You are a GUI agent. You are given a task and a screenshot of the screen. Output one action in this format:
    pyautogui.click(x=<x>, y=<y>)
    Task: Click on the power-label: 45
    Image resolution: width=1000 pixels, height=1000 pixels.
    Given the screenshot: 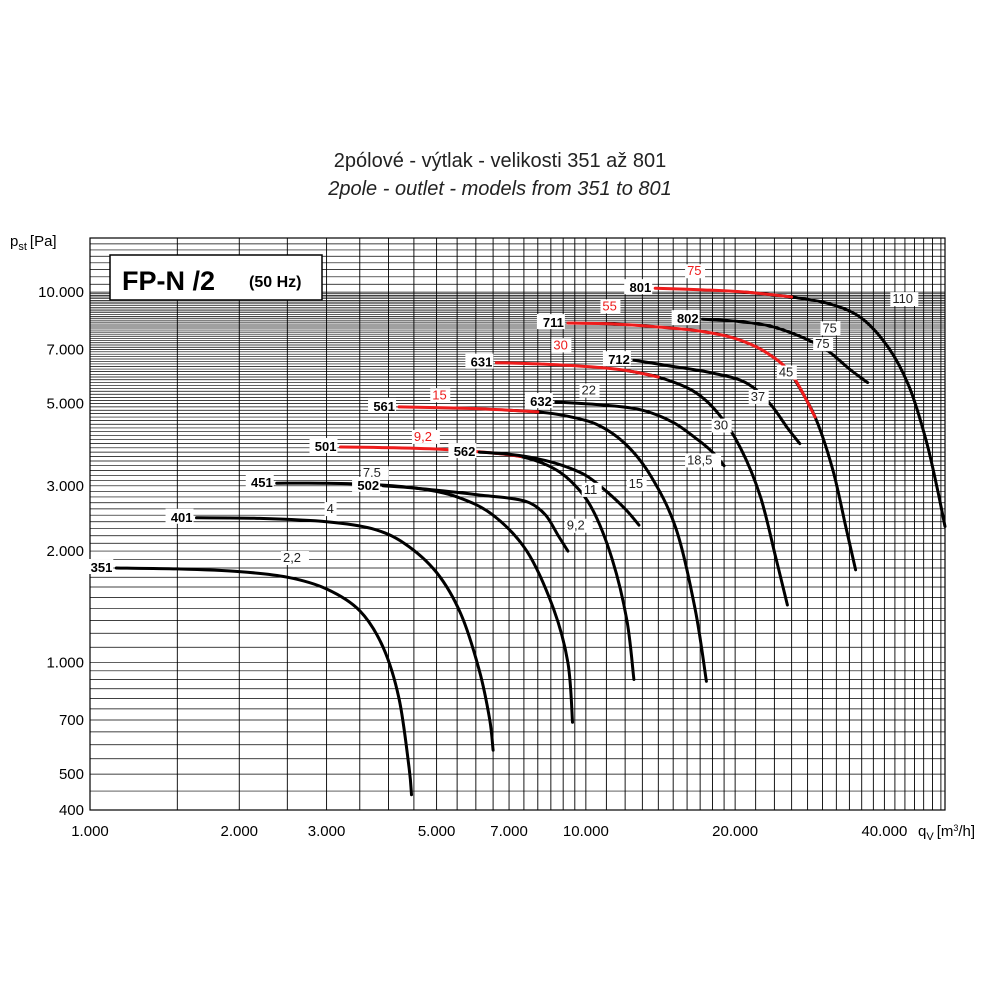 What is the action you would take?
    pyautogui.click(x=786, y=372)
    